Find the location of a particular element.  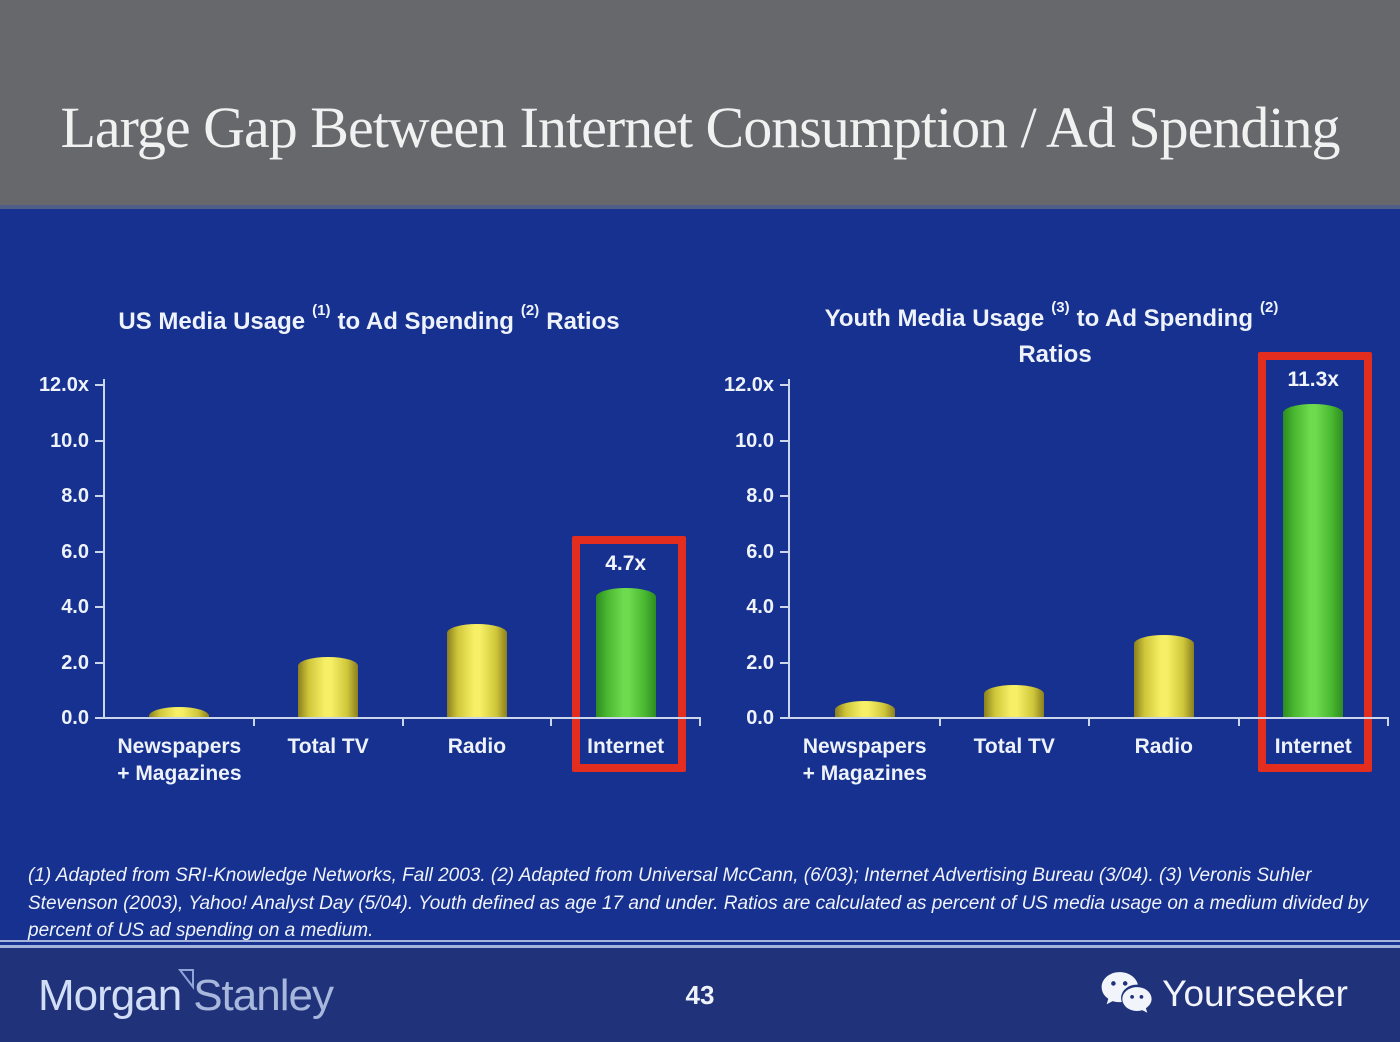

chart-title-us: US Media Usage (1) to Ad Spending (2) Ratios is located at coordinates (370, 316).